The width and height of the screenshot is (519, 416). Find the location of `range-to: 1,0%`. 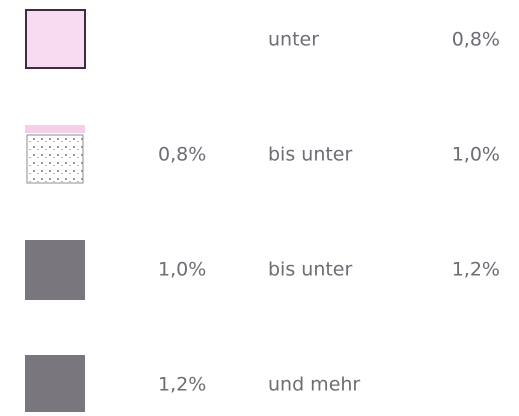

range-to: 1,0% is located at coordinates (476, 155).